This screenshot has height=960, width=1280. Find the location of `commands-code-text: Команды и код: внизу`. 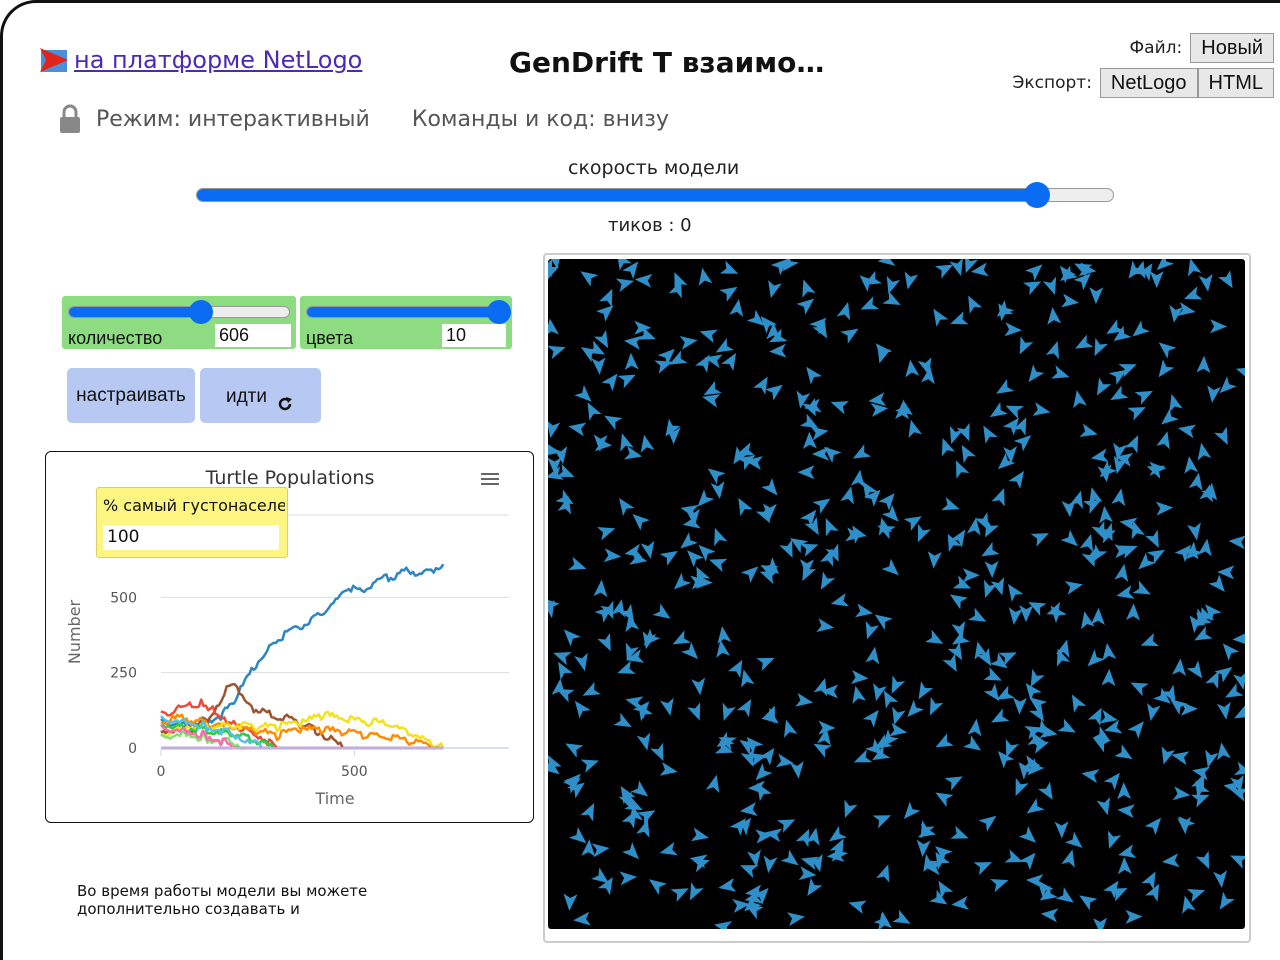

commands-code-text: Команды и код: внизу is located at coordinates (540, 119).